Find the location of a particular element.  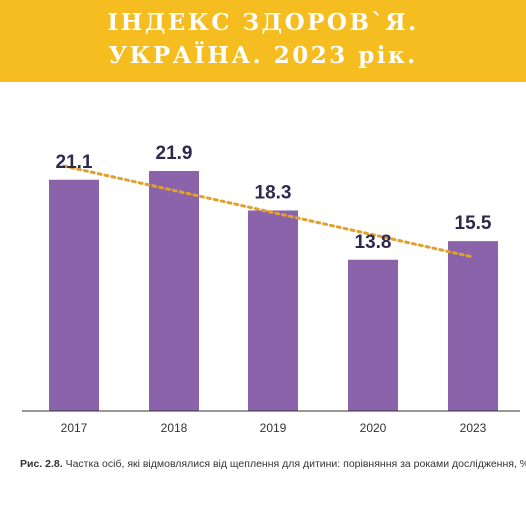

value-label-2020: 13.8 is located at coordinates (373, 242).